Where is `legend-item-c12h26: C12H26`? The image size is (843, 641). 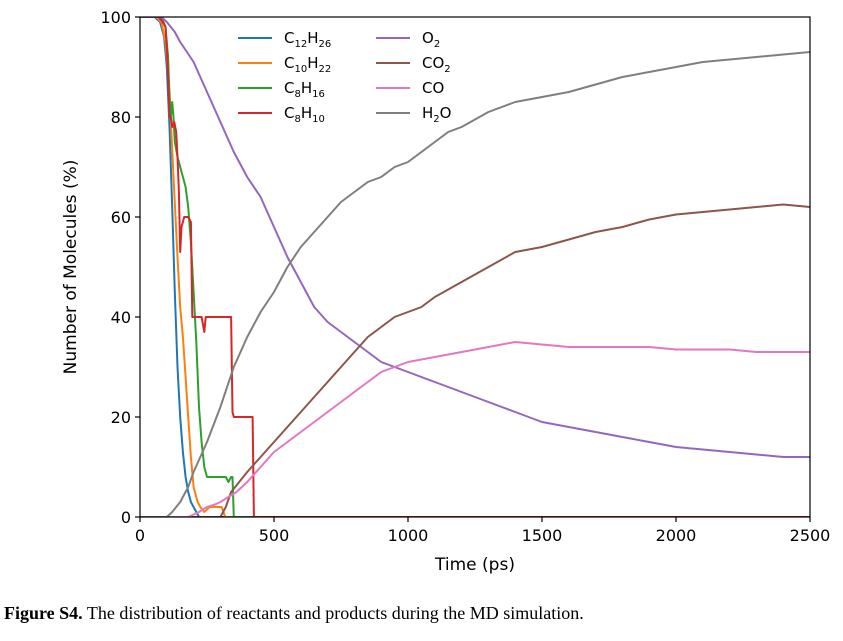
legend-item-c12h26: C12H26 is located at coordinates (284, 39).